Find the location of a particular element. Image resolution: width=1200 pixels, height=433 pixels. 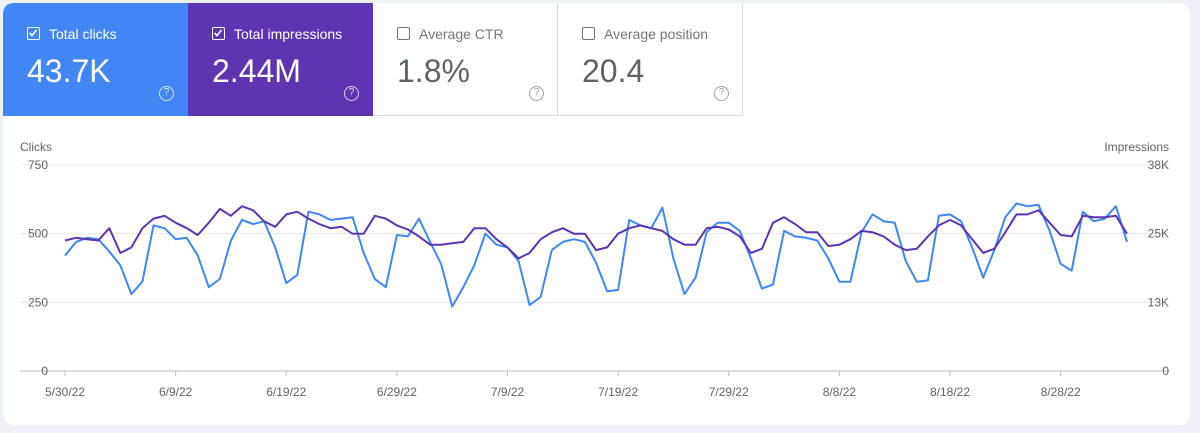

total-clicks-checkbox is located at coordinates (33, 33).